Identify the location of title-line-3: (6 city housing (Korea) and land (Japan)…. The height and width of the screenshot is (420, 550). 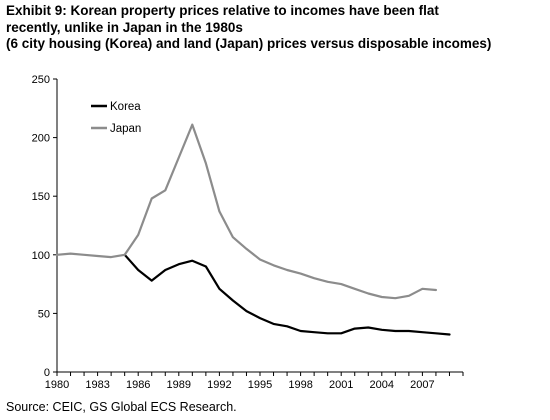
(249, 43).